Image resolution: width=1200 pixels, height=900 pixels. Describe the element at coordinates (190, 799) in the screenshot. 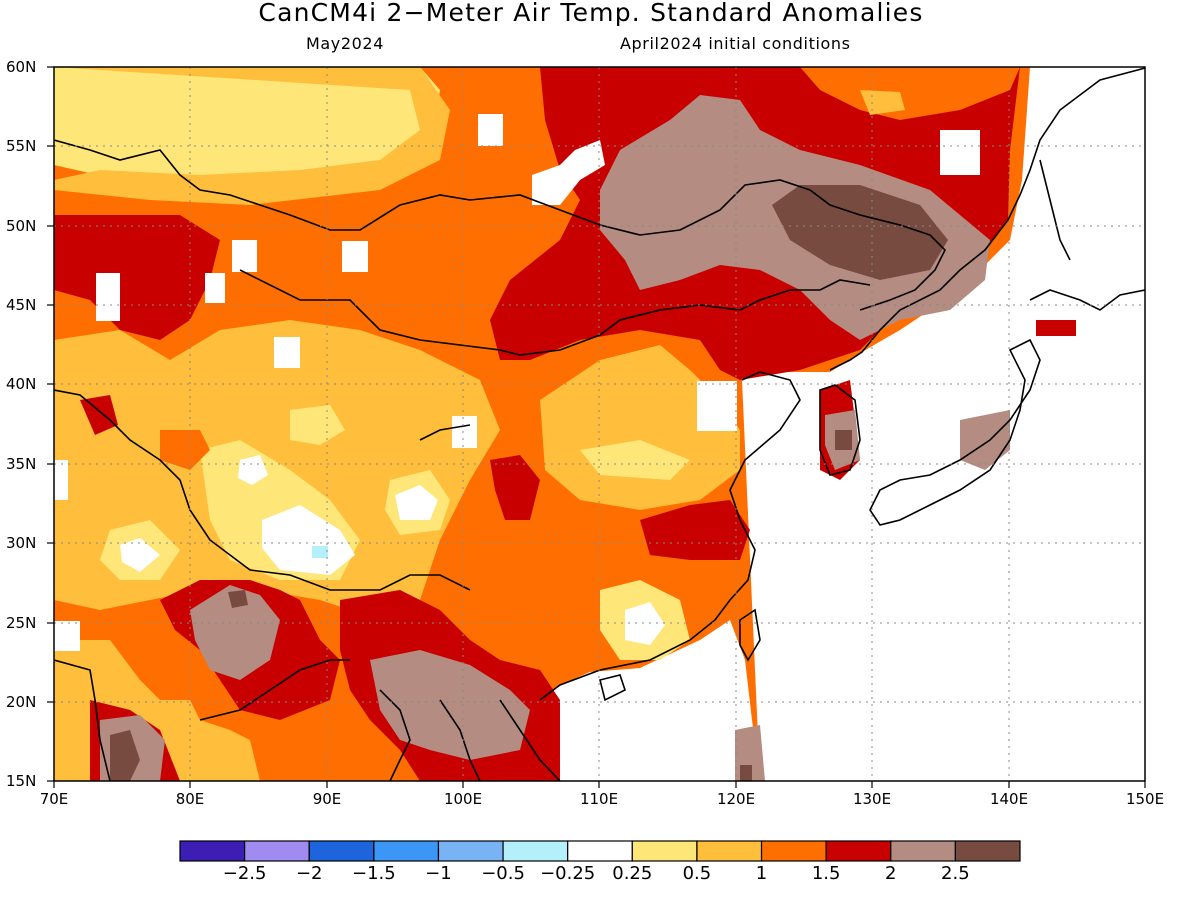

I see `lon-label: 80E` at that location.